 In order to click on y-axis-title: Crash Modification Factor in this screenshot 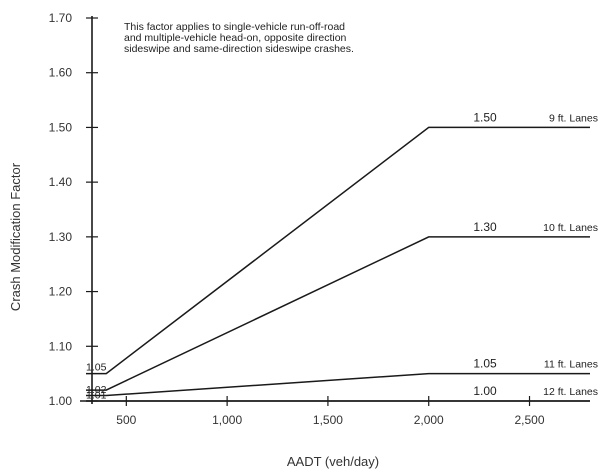, I will do `click(15, 236)`.